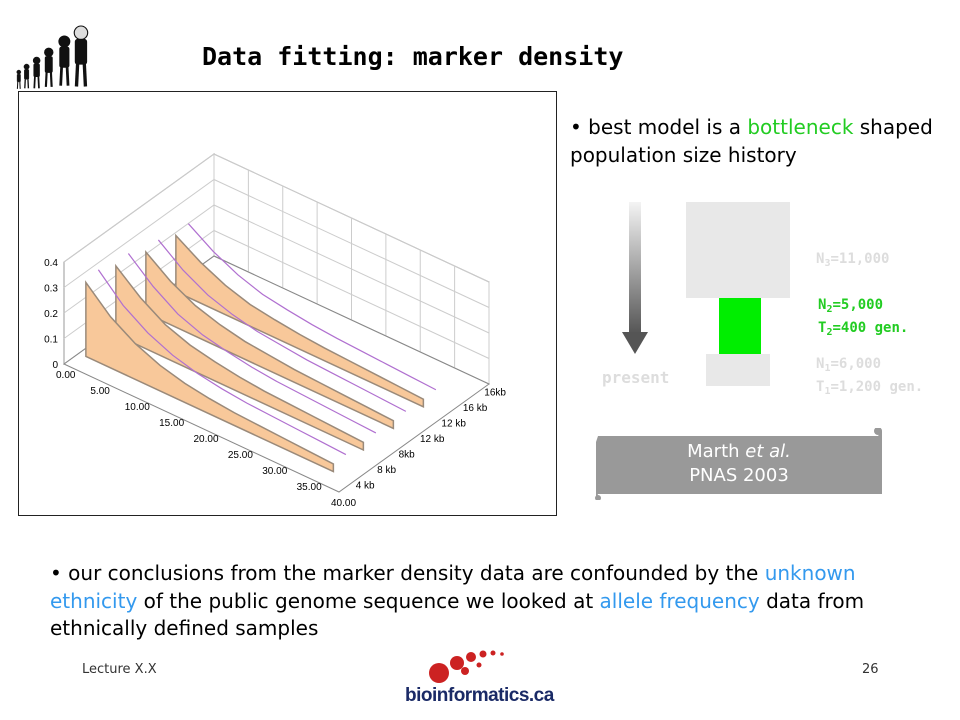 This screenshot has width=960, height=720. What do you see at coordinates (52, 57) in the screenshot?
I see `people-icon` at bounding box center [52, 57].